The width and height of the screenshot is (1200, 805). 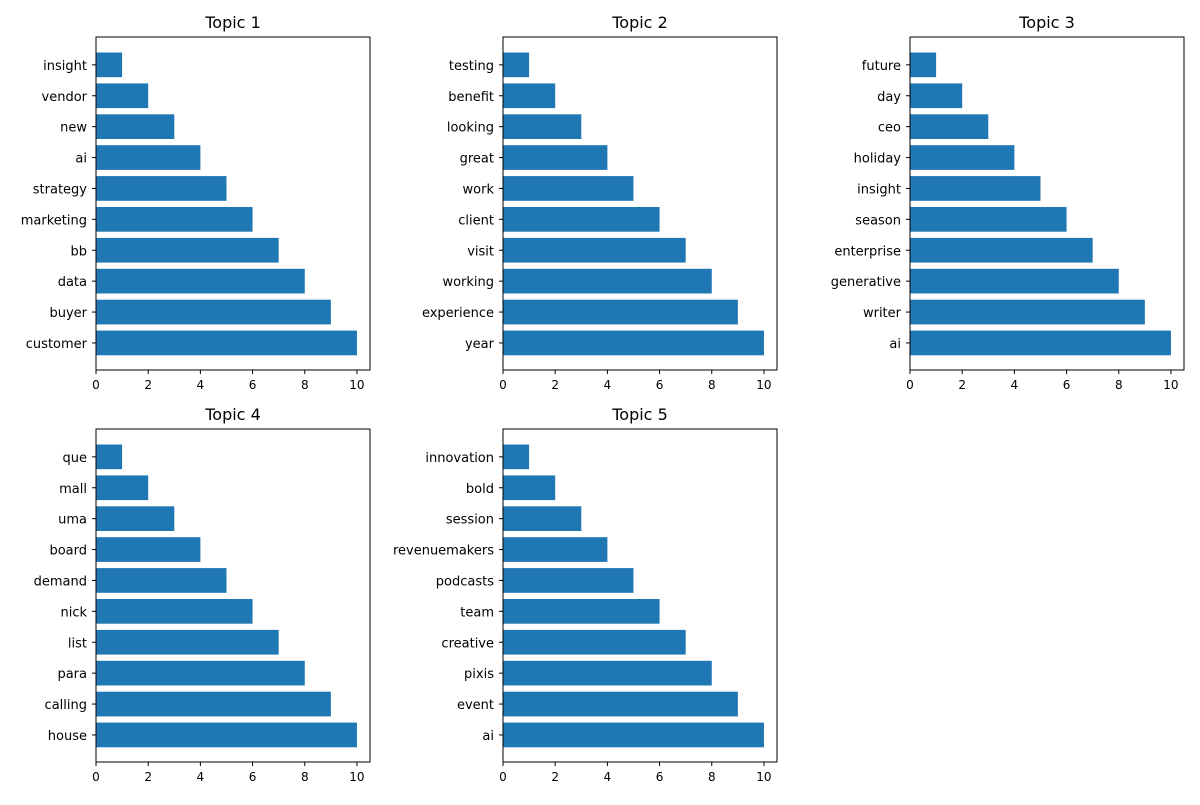 I want to click on category-label: team, so click(x=477, y=612).